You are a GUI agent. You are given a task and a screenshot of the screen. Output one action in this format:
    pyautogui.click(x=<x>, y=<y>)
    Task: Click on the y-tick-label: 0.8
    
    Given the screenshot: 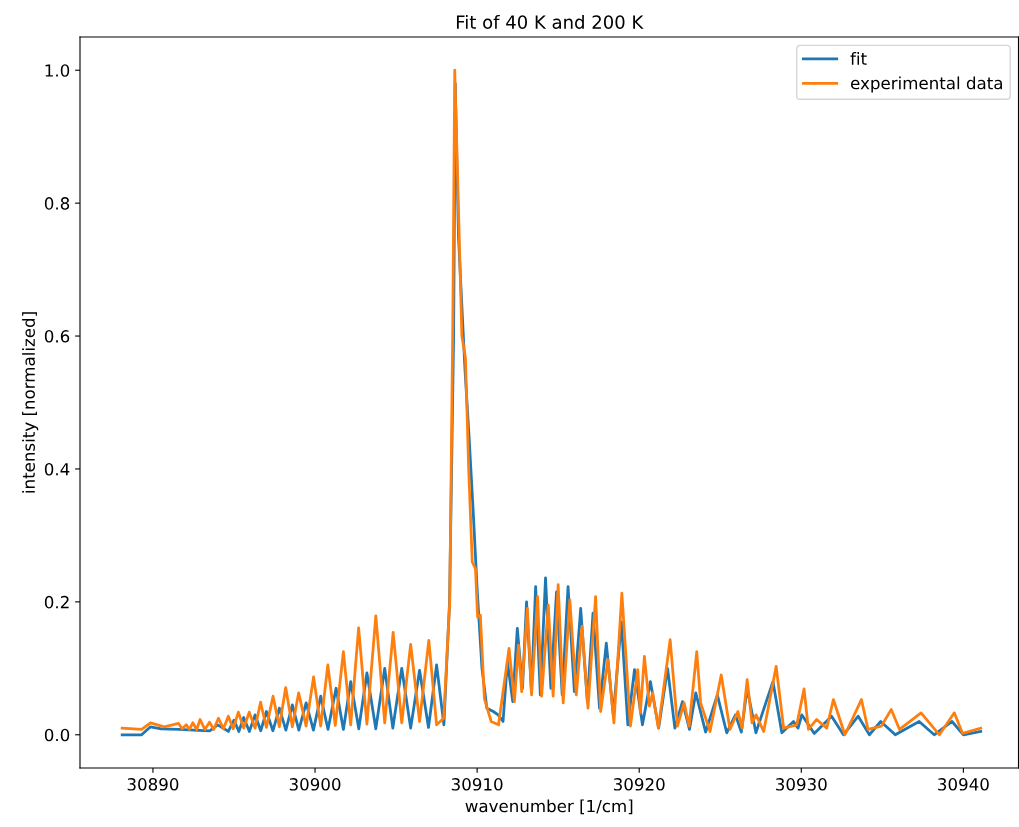 What is the action you would take?
    pyautogui.click(x=57, y=203)
    